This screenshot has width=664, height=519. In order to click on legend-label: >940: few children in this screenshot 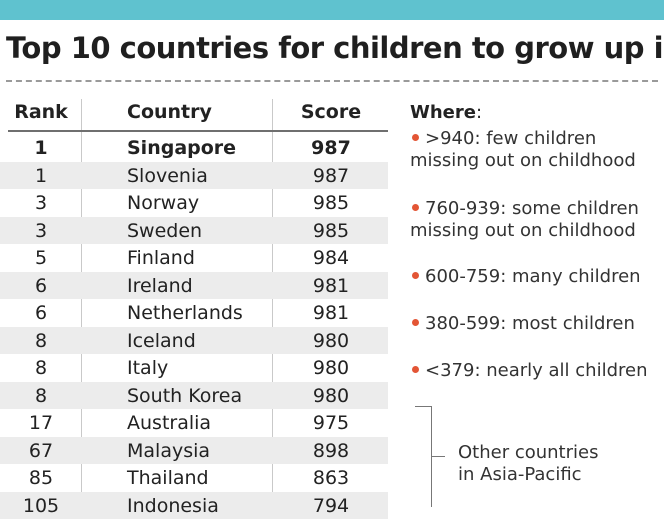, I will do `click(510, 138)`.